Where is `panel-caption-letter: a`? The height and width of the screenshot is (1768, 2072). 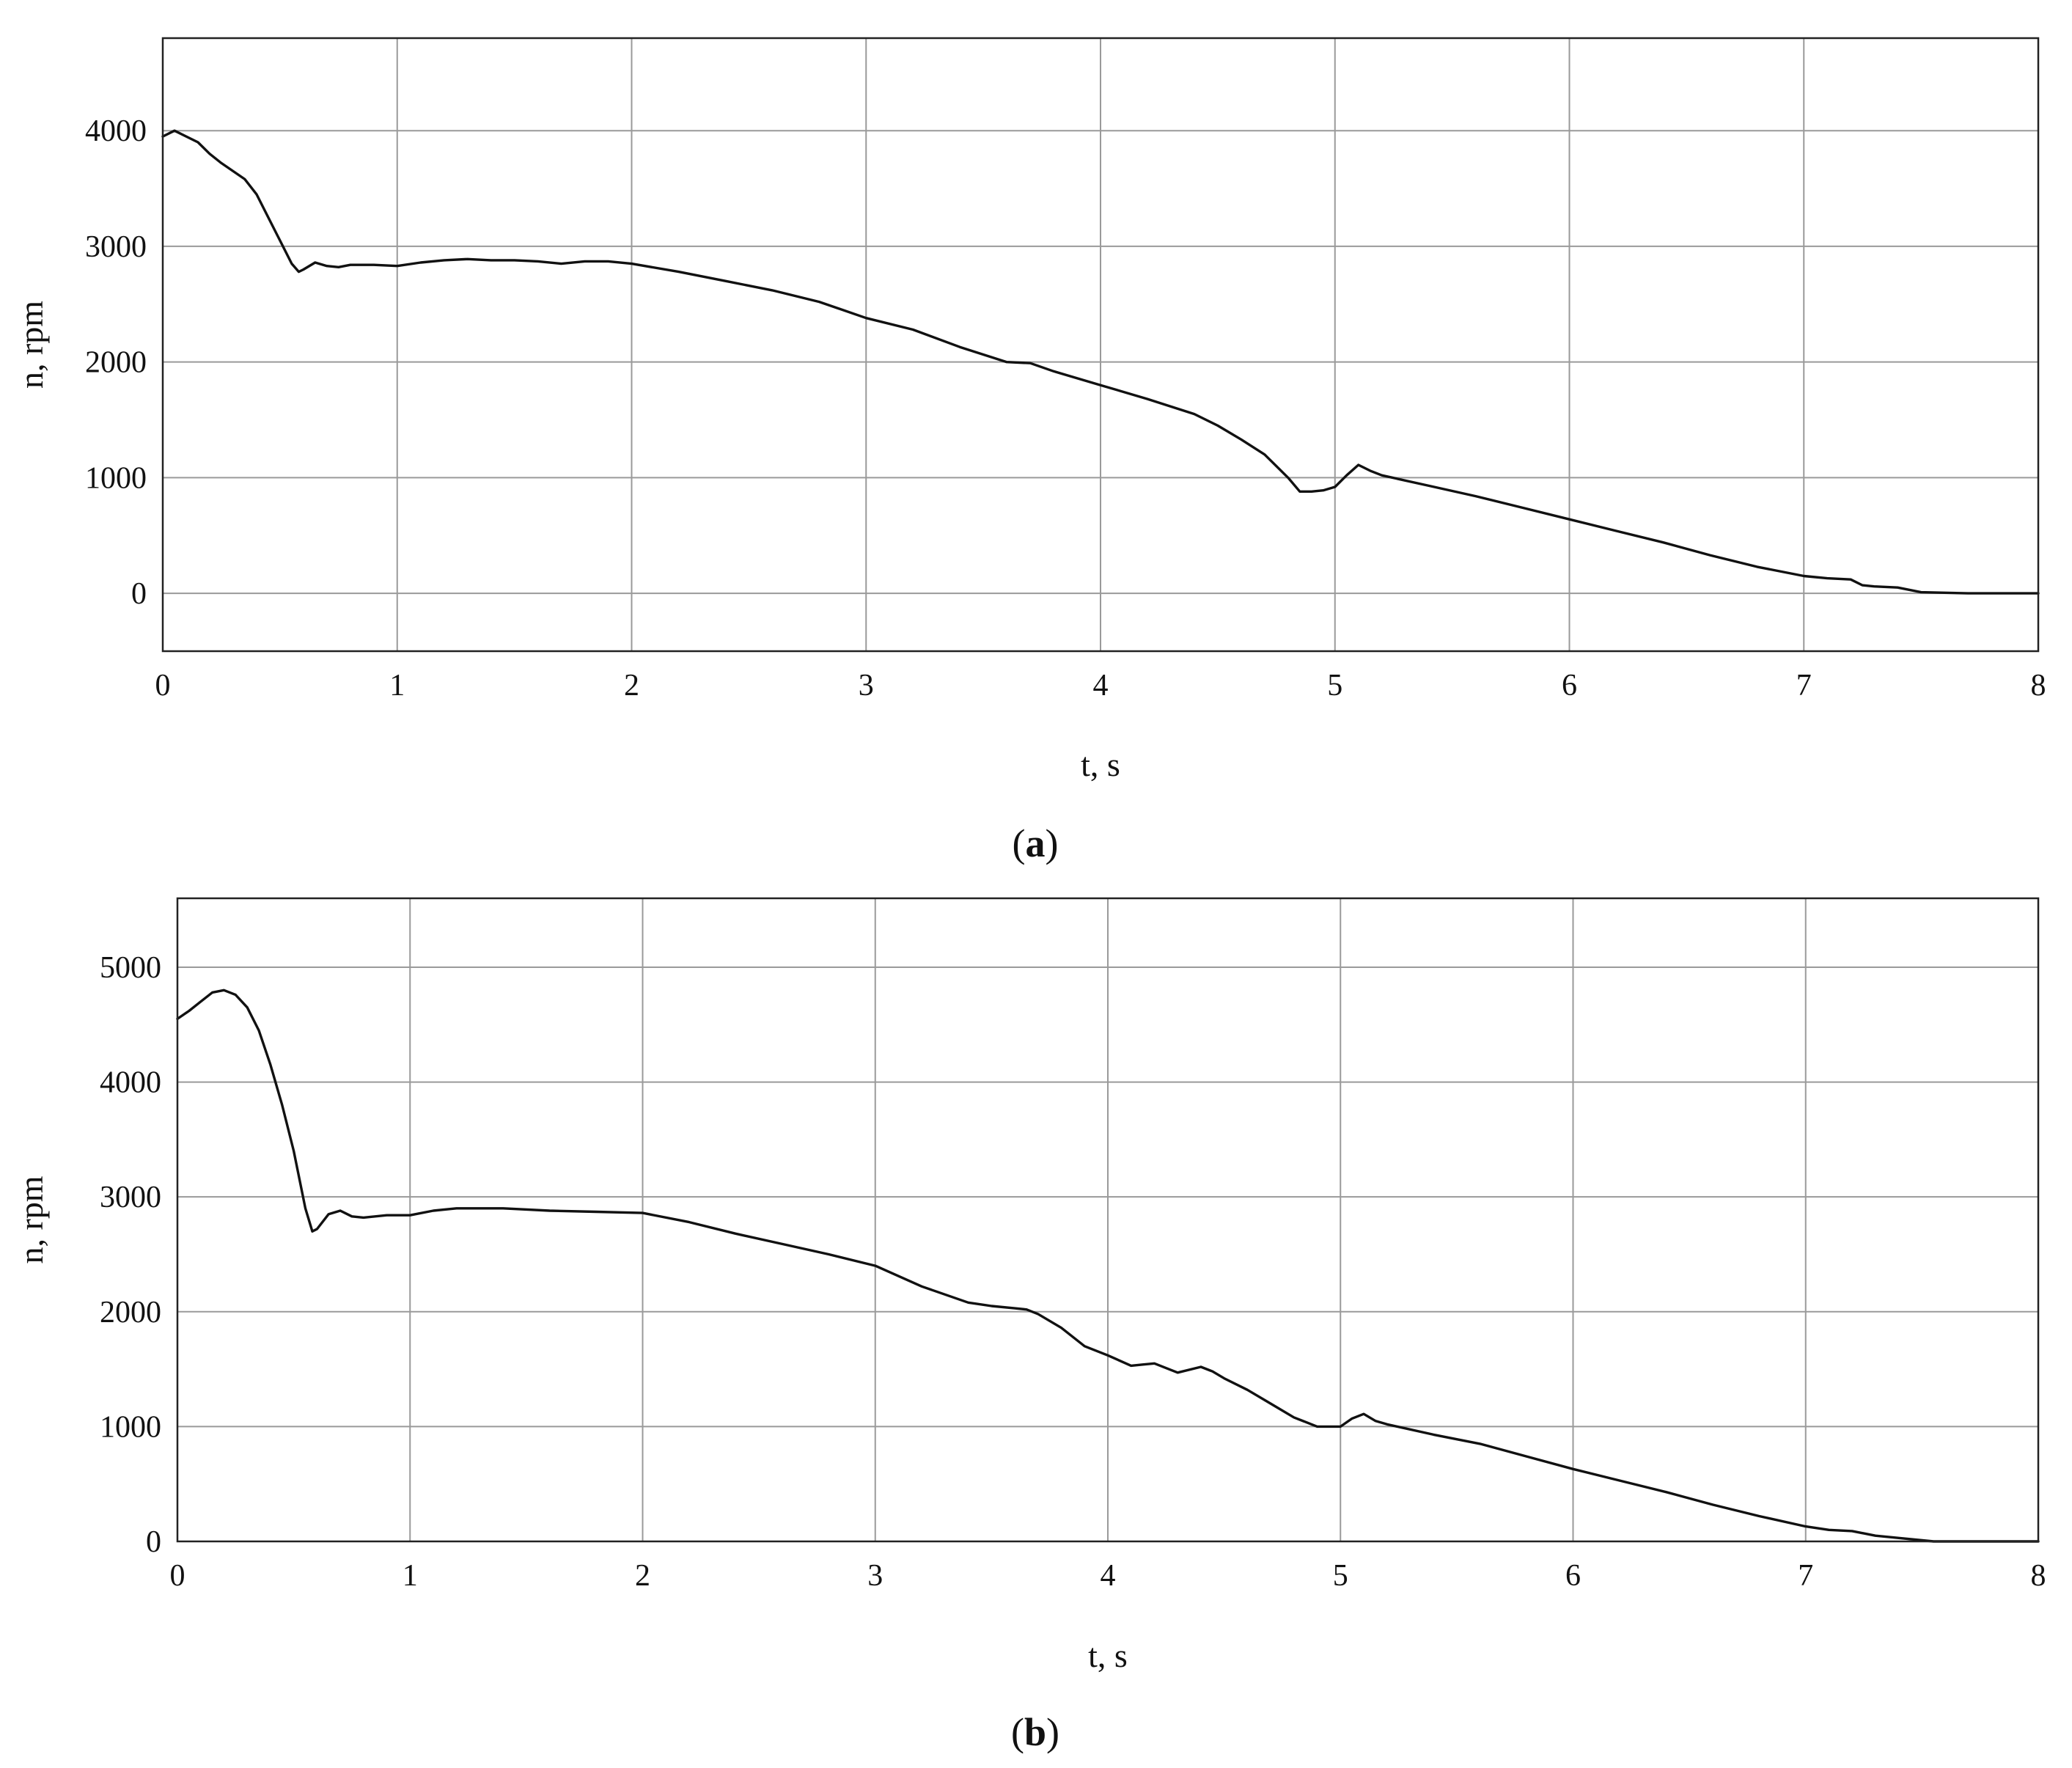
panel-caption-letter: a is located at coordinates (1036, 843).